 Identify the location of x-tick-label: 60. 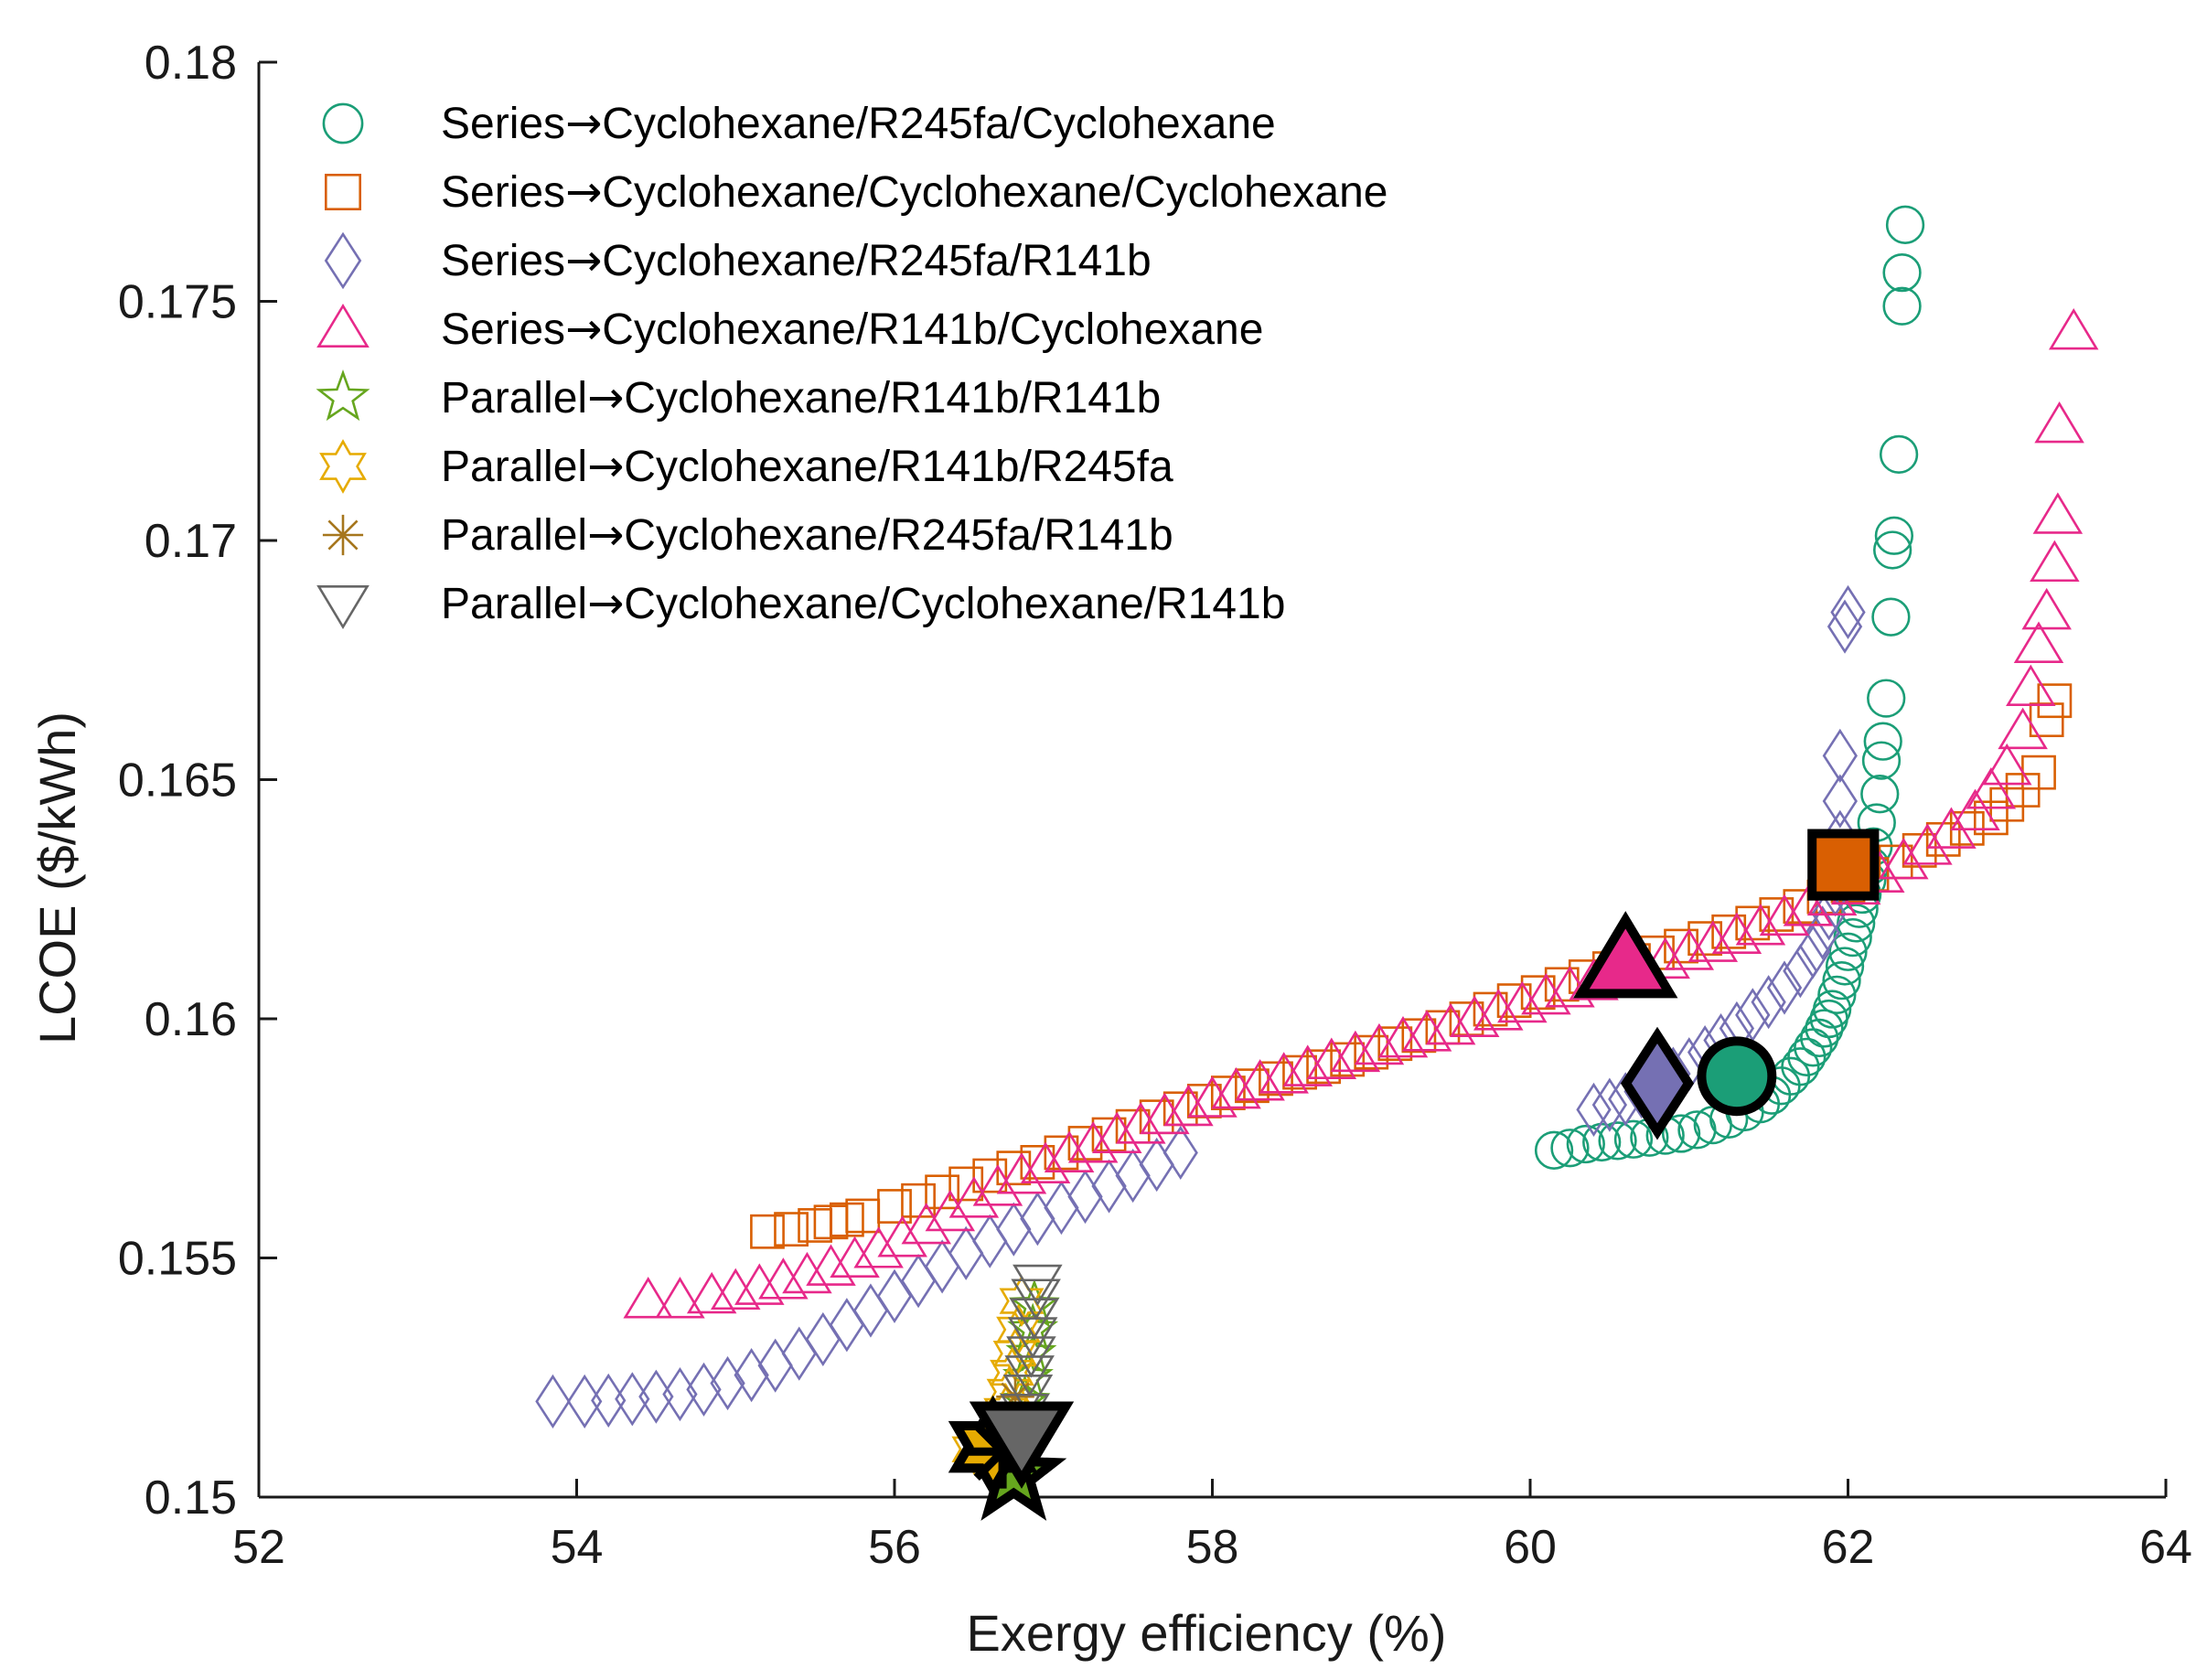
(1530, 1547).